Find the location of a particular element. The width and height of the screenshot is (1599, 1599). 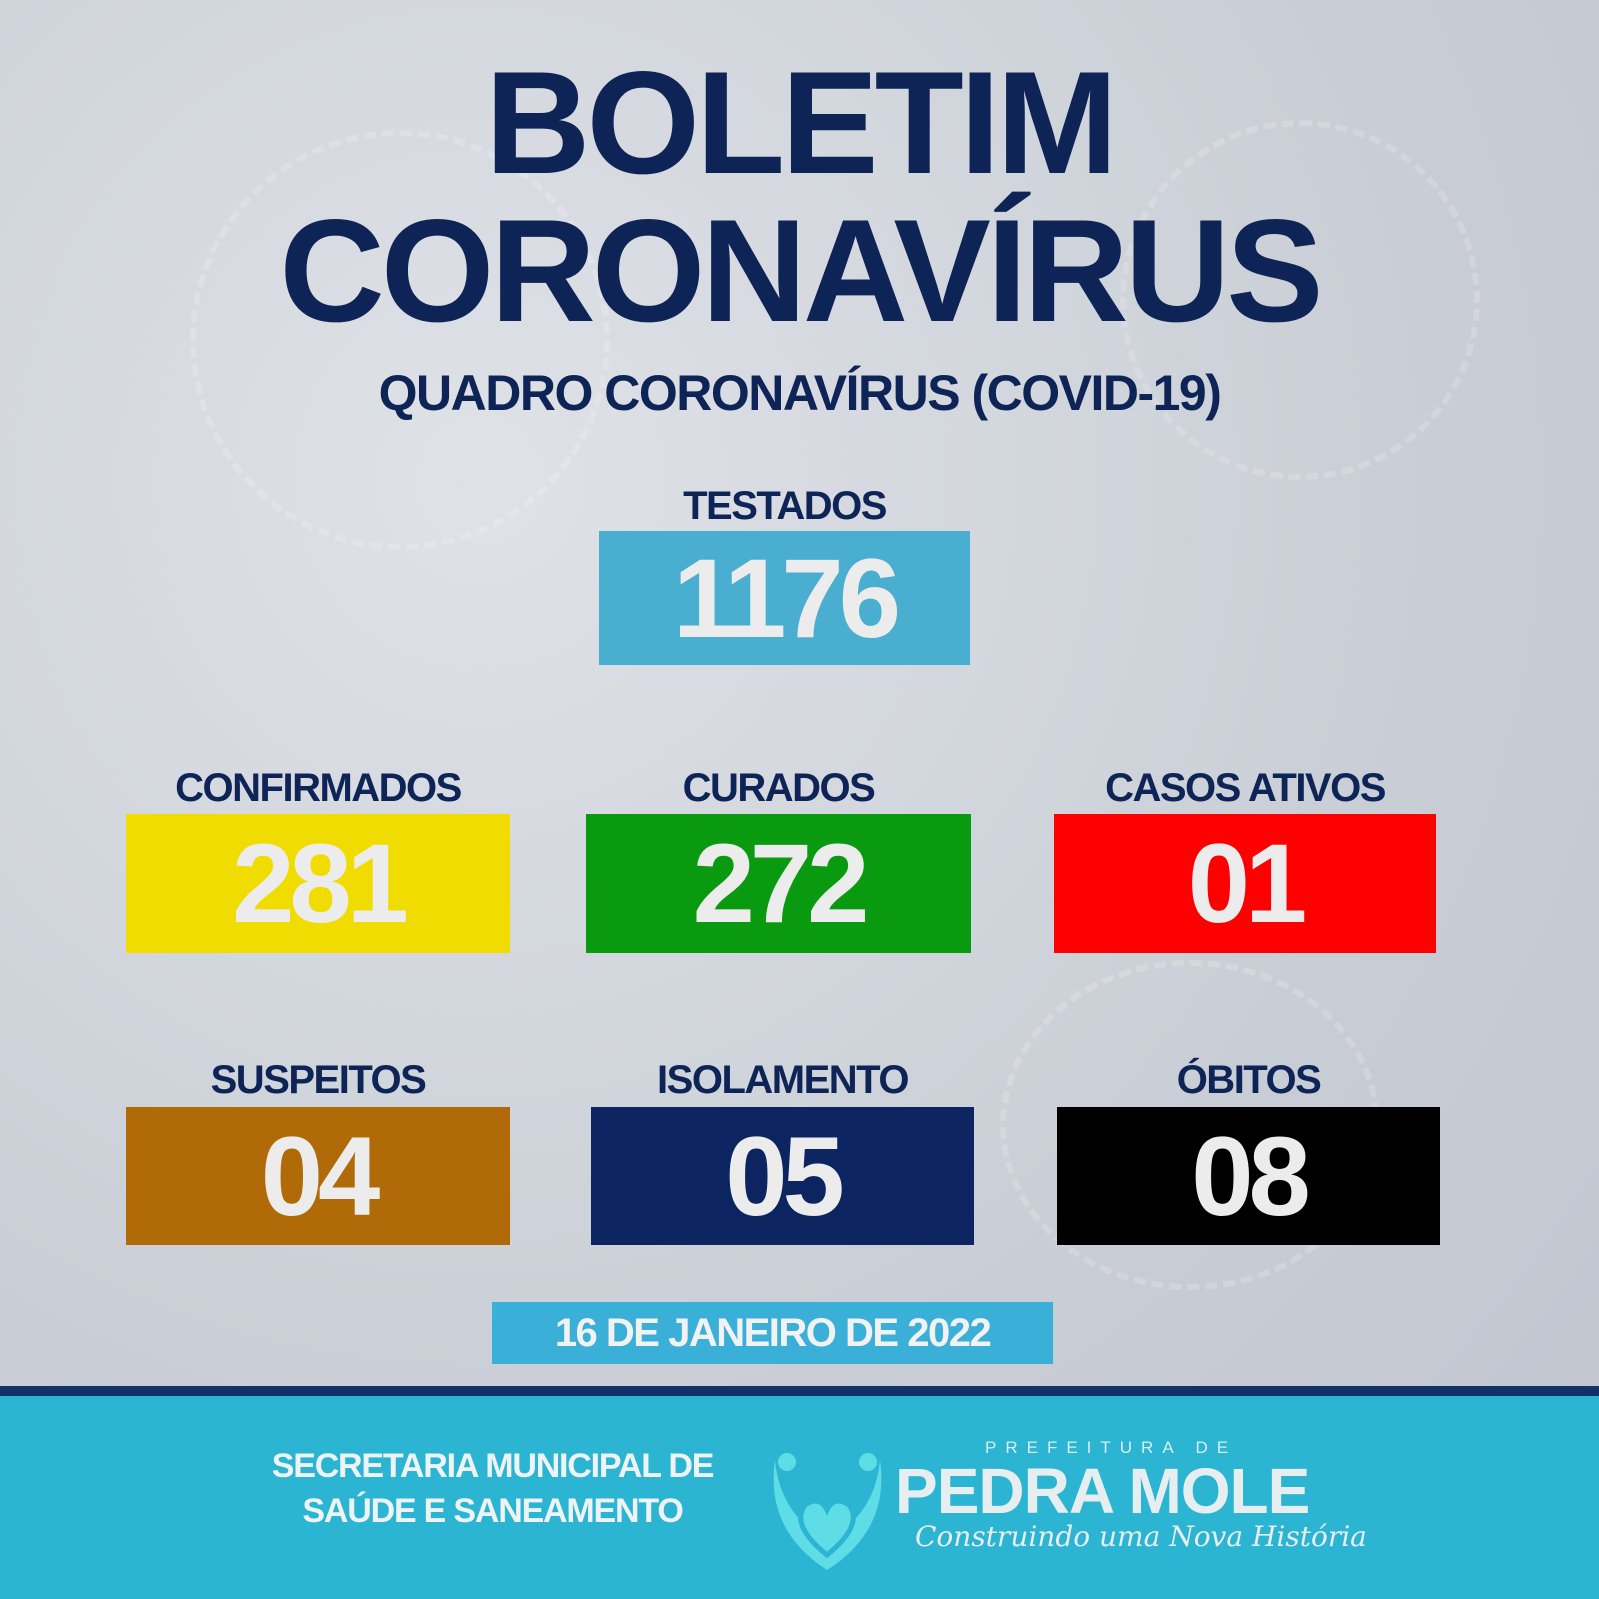

label-confirmados: CONFIRMADOS is located at coordinates (318, 788).